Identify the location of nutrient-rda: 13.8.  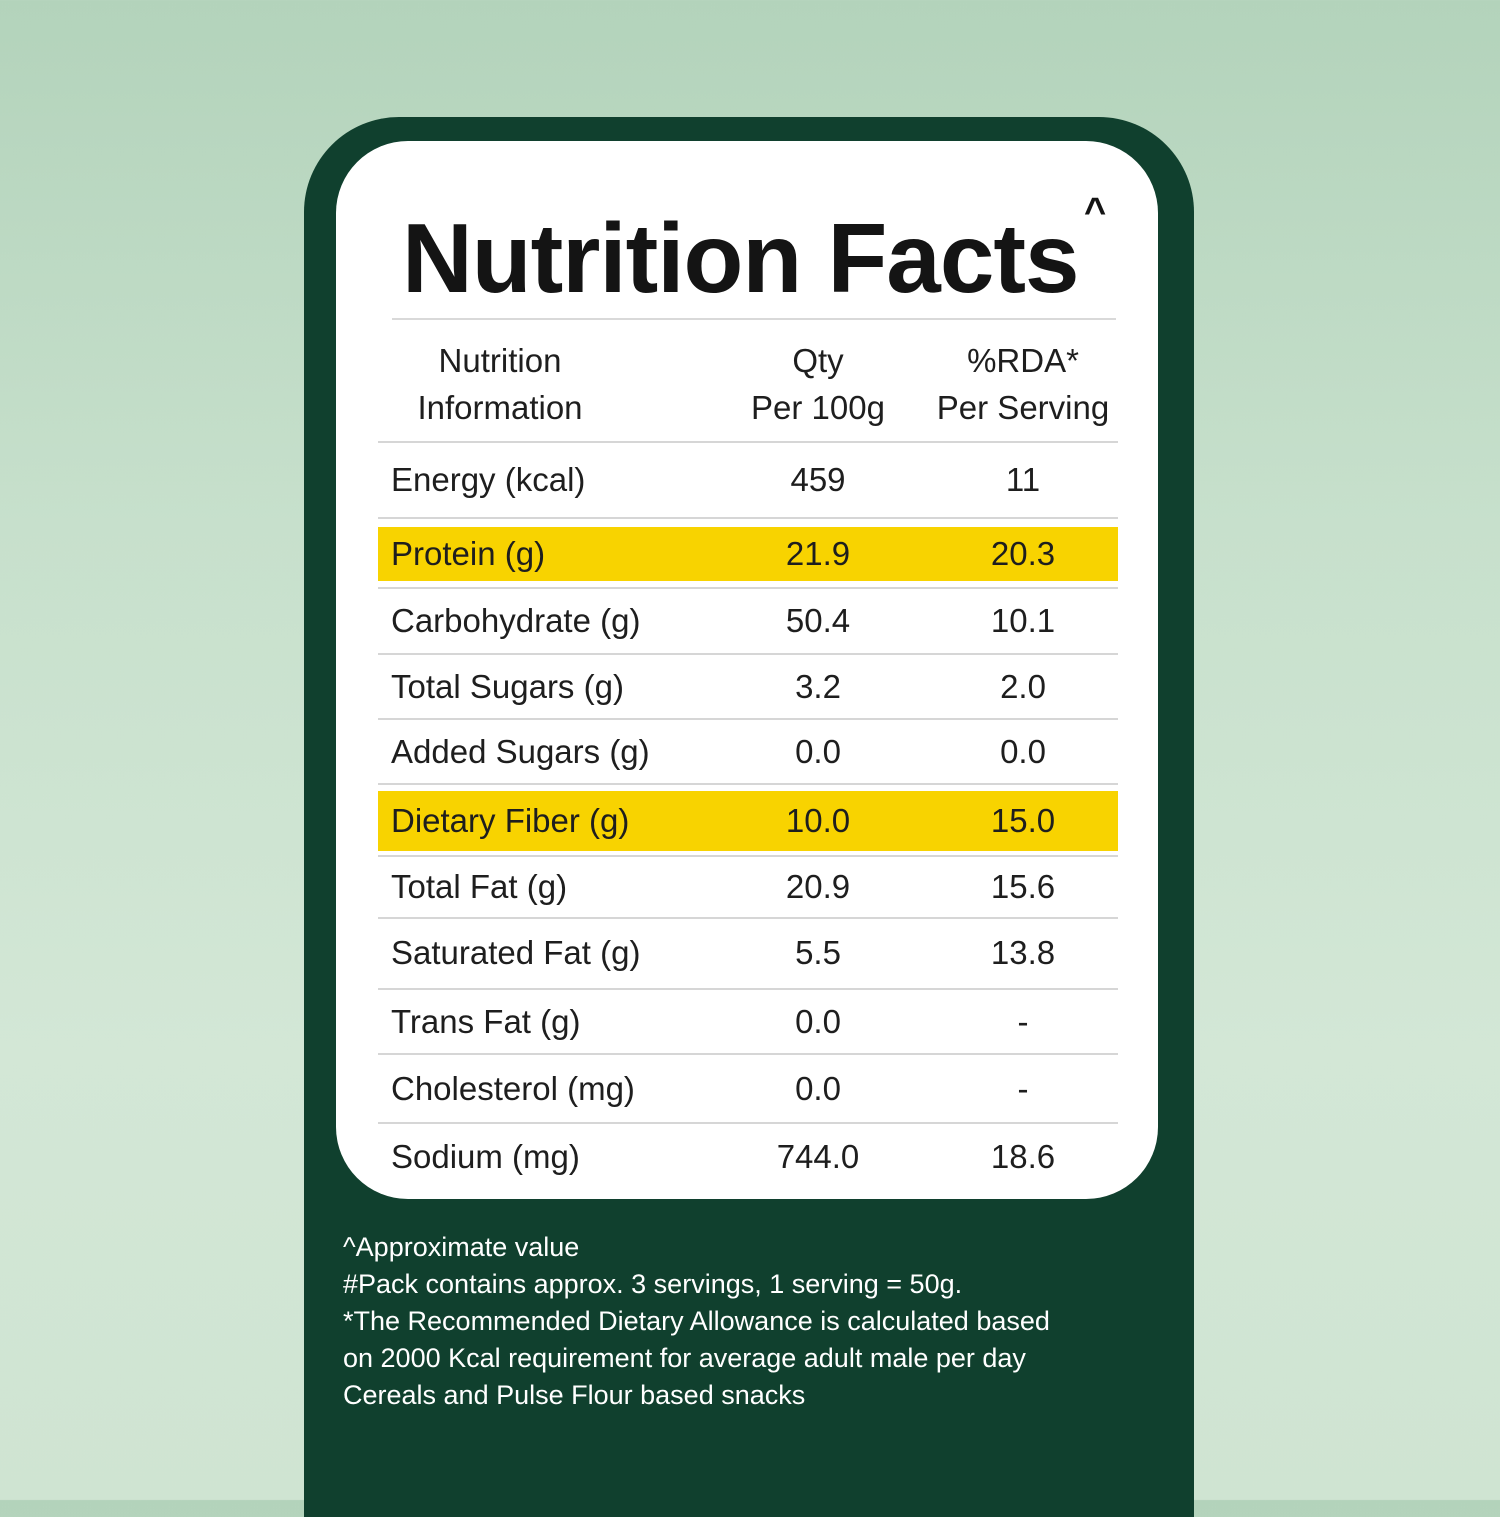
(1023, 952).